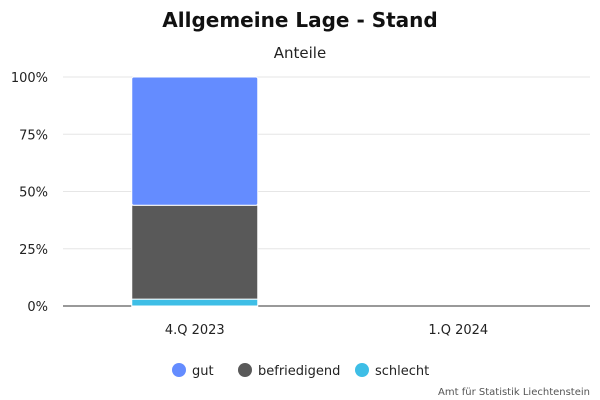 This screenshot has height=400, width=600. What do you see at coordinates (29, 78) in the screenshot?
I see `y-tick-label: 100%` at bounding box center [29, 78].